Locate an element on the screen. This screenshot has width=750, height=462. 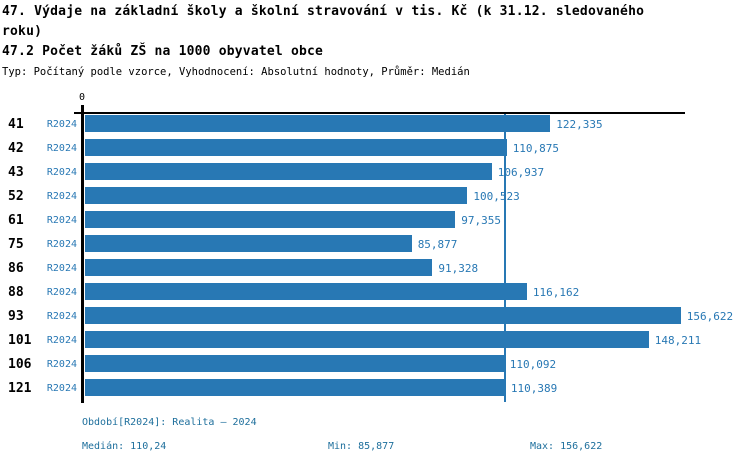
chart-row: 86 R2024 91,328 is located at coordinates (375, 269).